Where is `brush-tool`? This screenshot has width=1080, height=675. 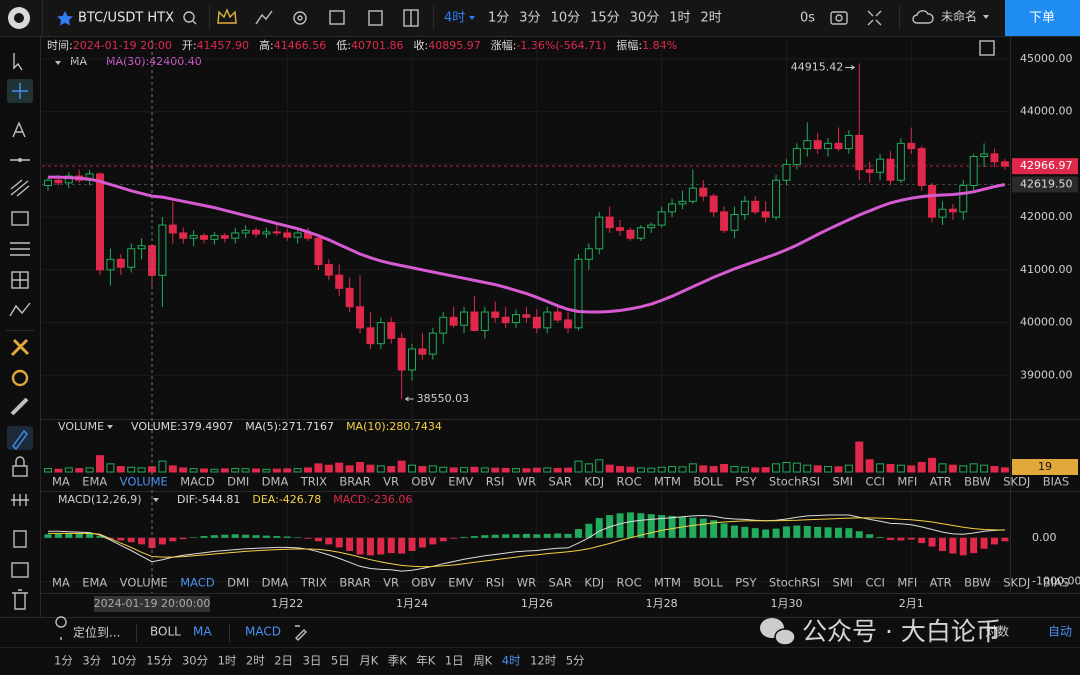 brush-tool is located at coordinates (20, 440).